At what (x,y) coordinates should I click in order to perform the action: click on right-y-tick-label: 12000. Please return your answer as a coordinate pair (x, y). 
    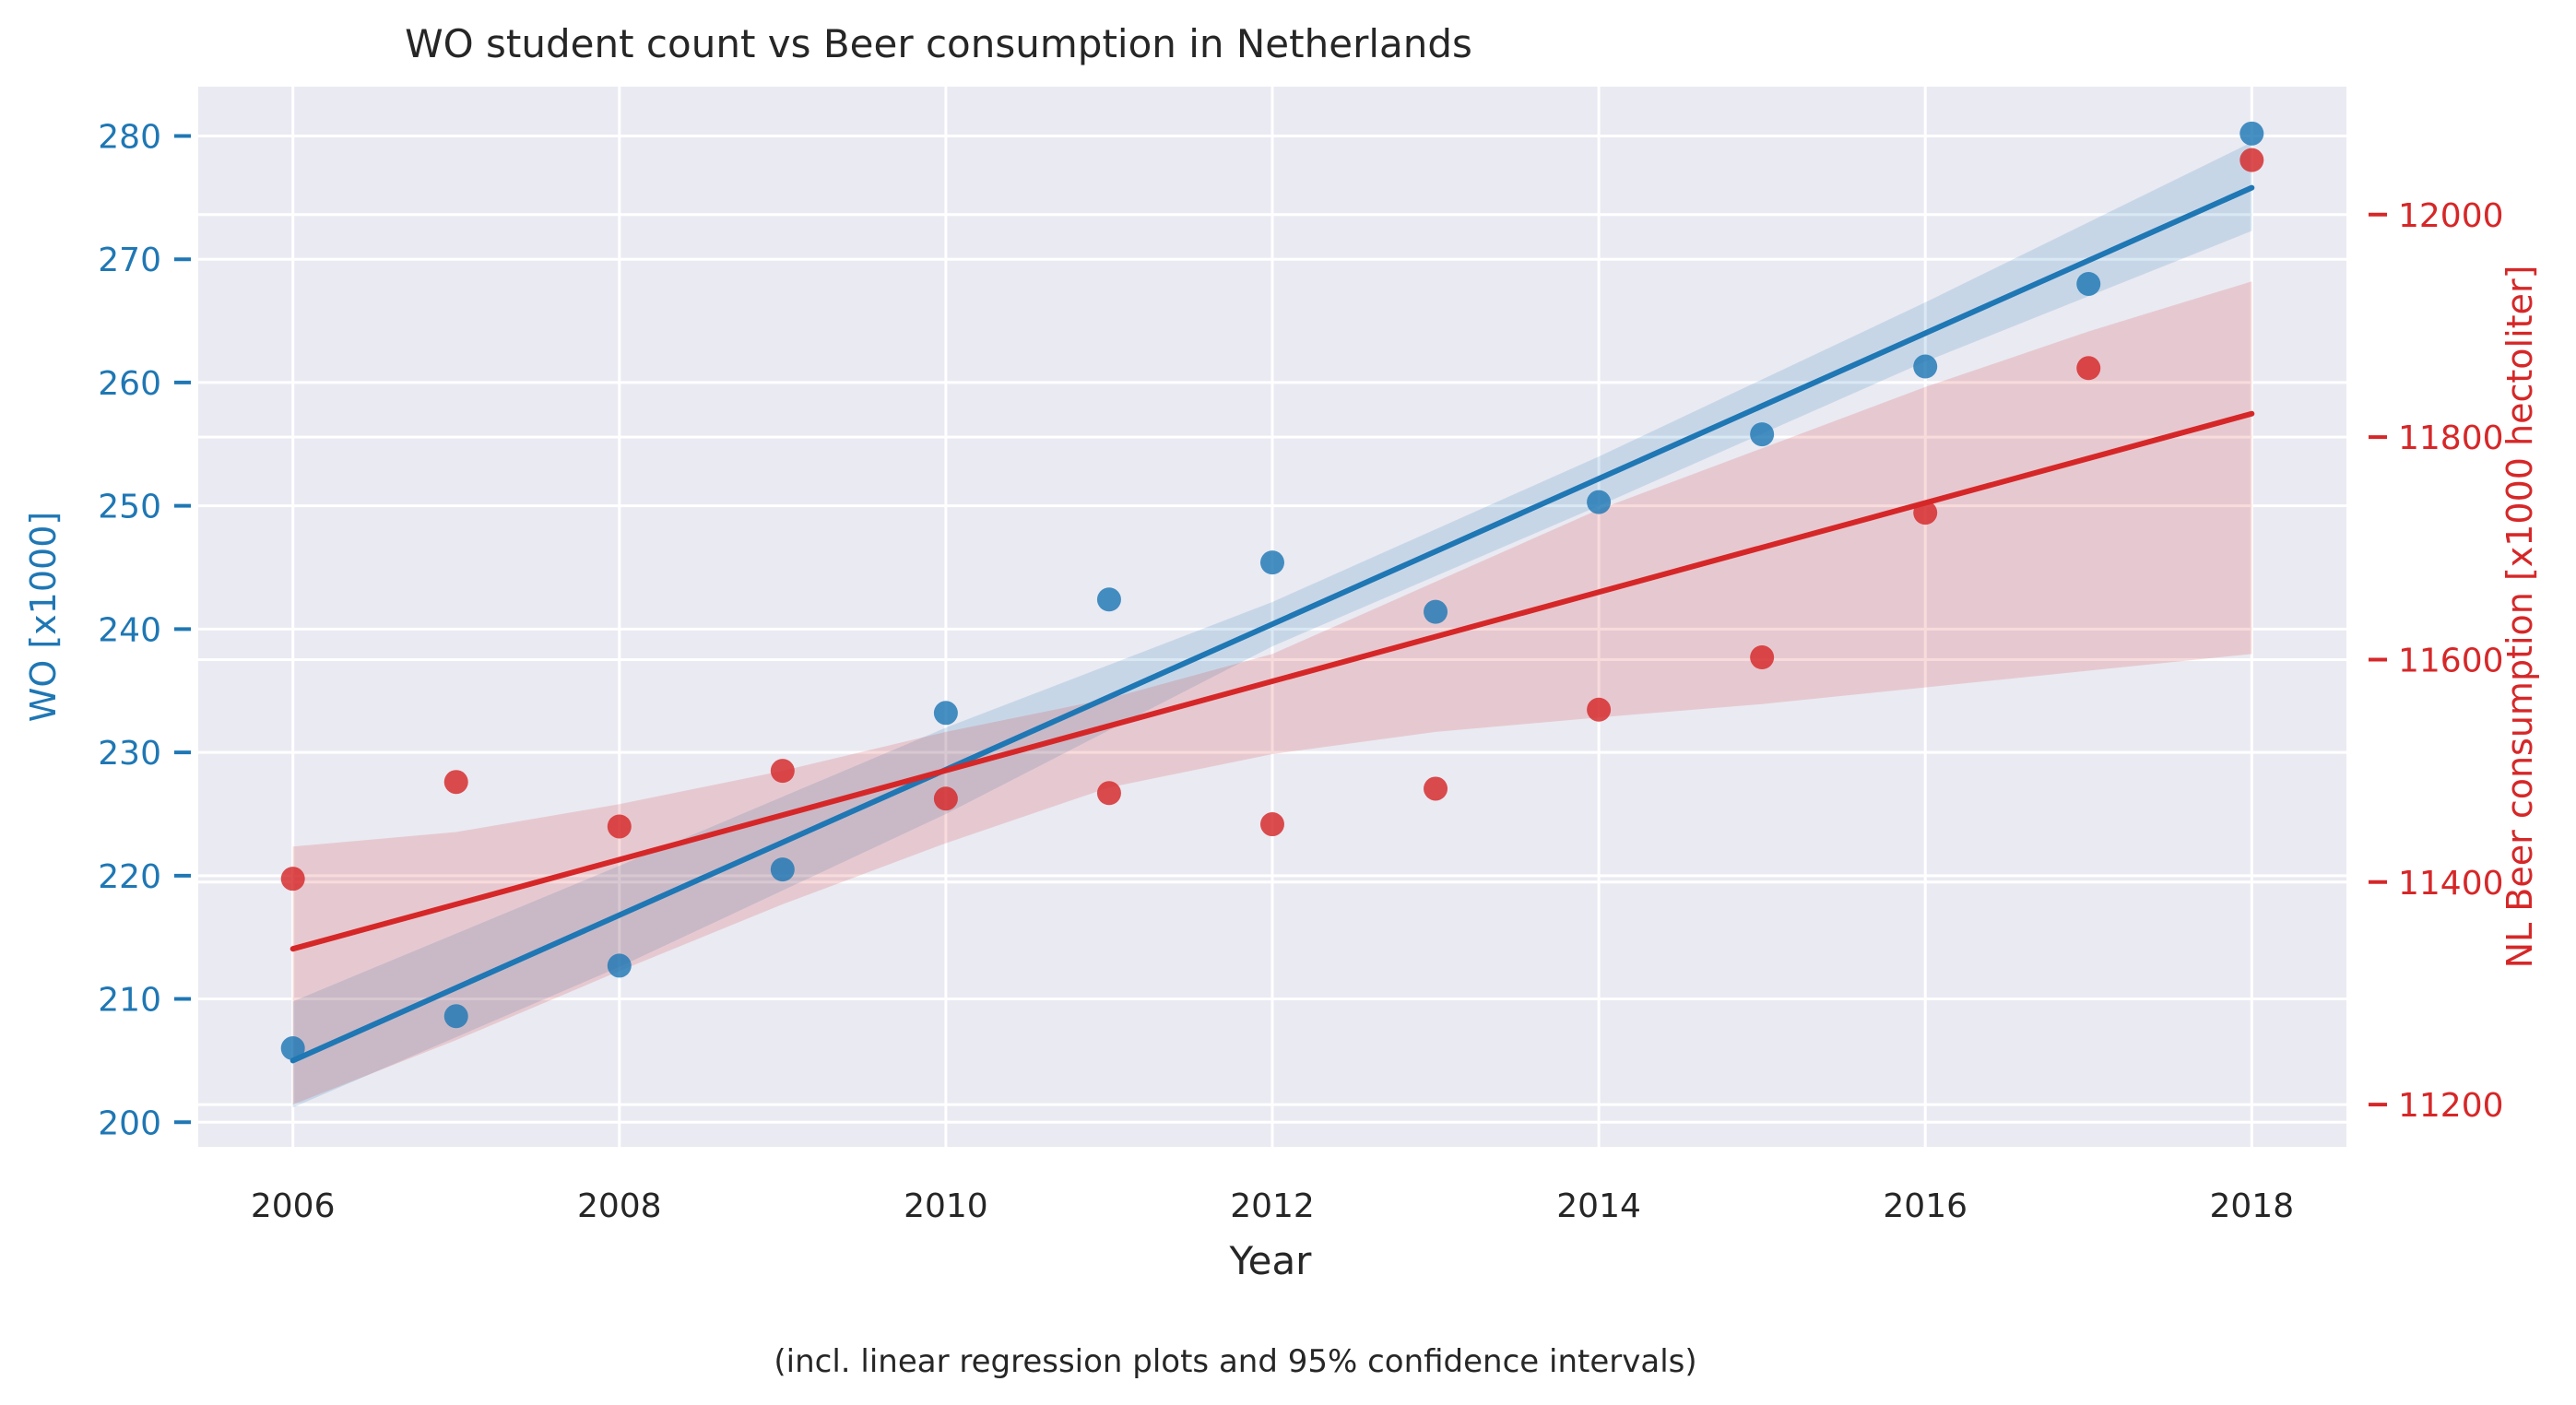
    Looking at the image, I should click on (2451, 216).